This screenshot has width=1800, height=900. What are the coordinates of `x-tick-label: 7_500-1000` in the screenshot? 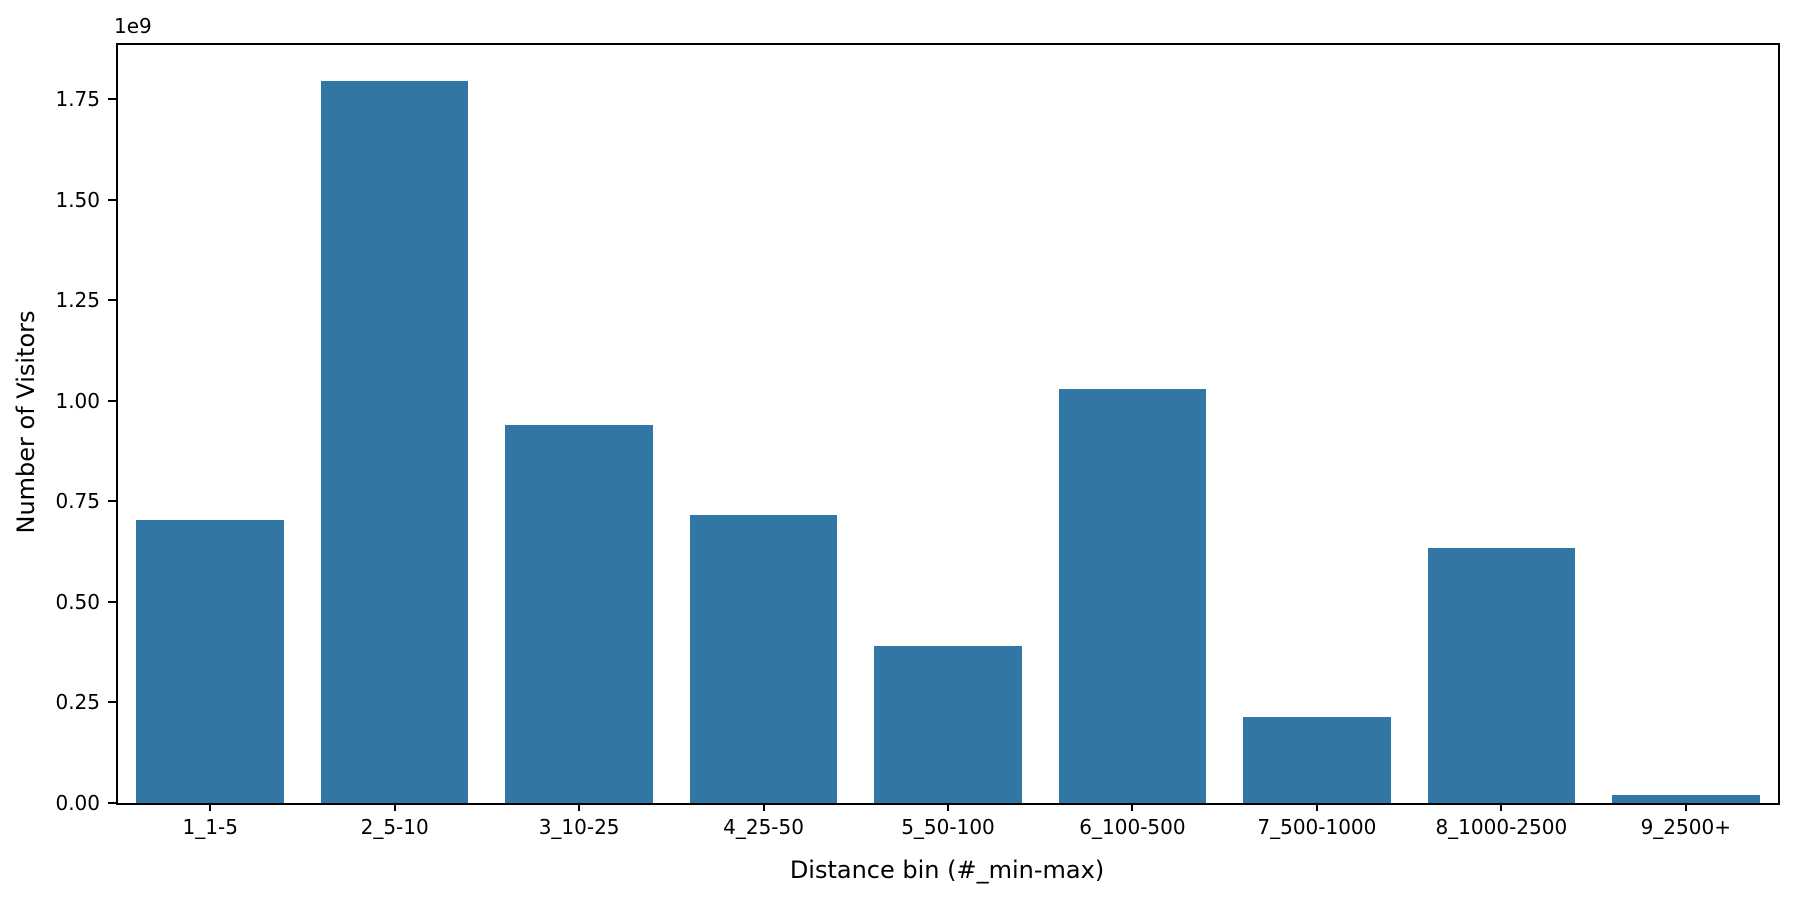 It's located at (1317, 827).